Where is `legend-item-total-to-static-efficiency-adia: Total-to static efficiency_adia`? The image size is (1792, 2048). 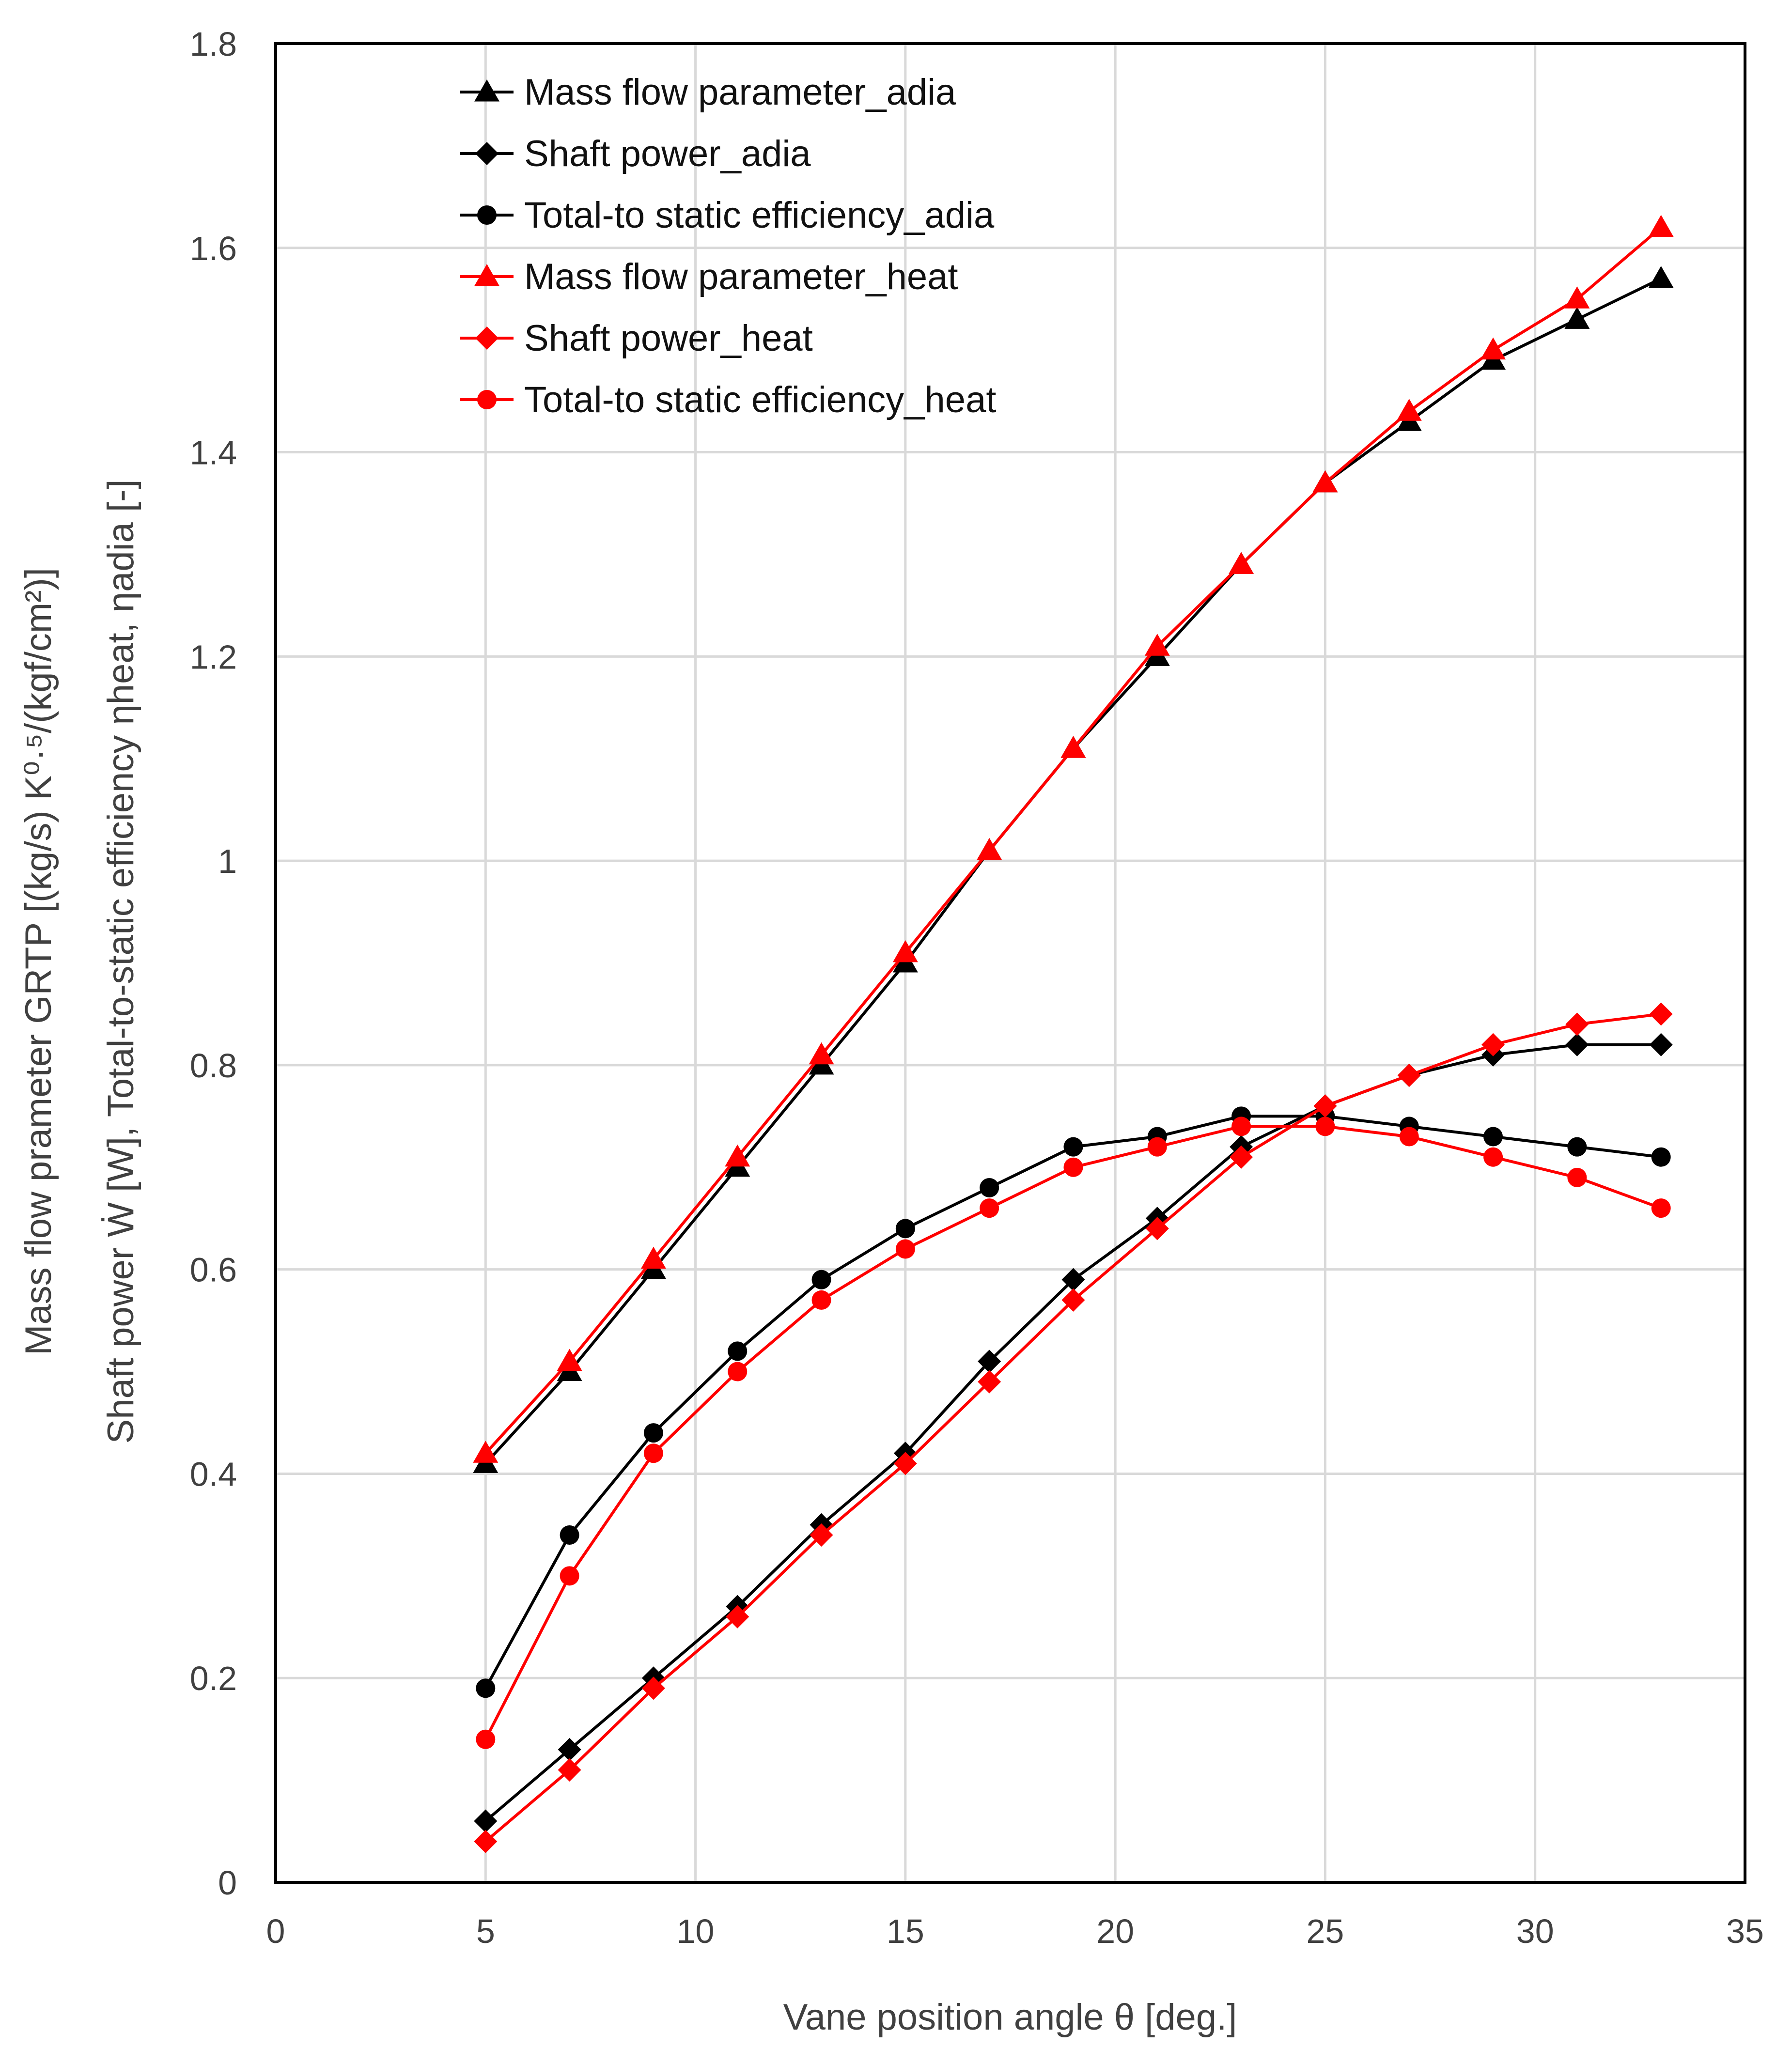 legend-item-total-to-static-efficiency-adia: Total-to static efficiency_adia is located at coordinates (728, 215).